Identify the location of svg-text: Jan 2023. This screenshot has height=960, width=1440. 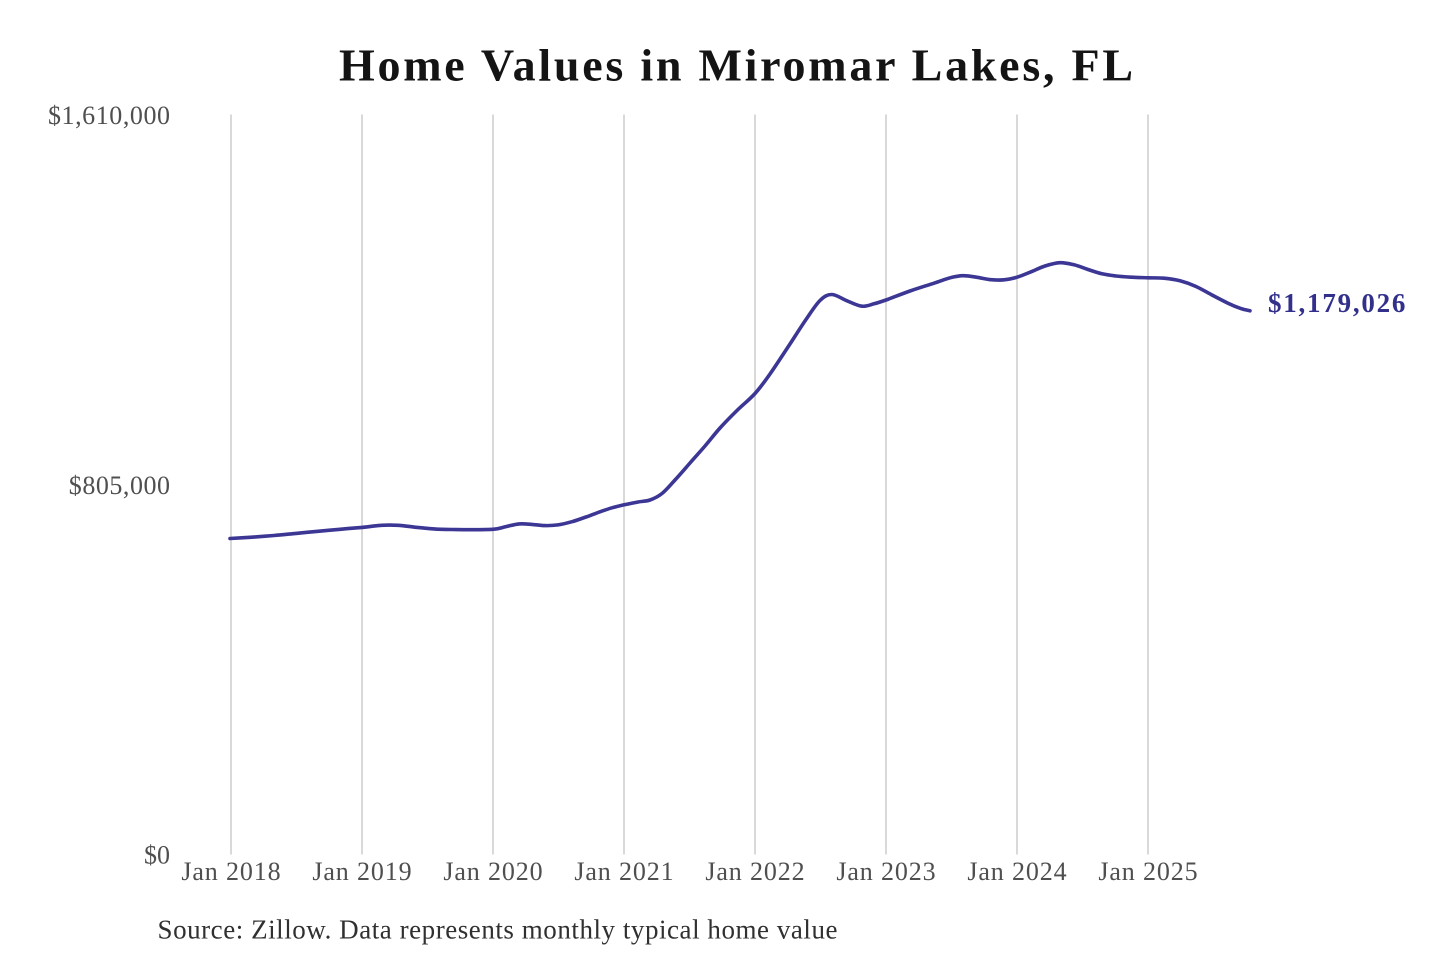
(885, 871).